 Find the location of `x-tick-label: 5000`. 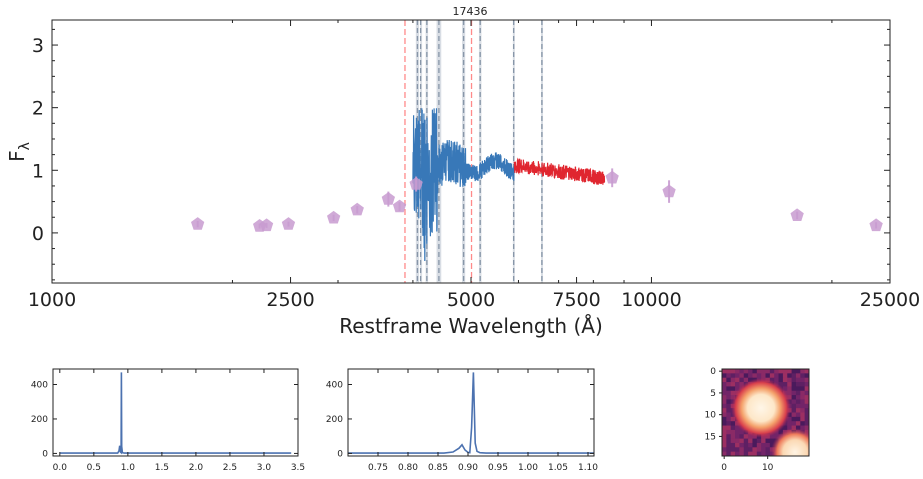

x-tick-label: 5000 is located at coordinates (471, 300).